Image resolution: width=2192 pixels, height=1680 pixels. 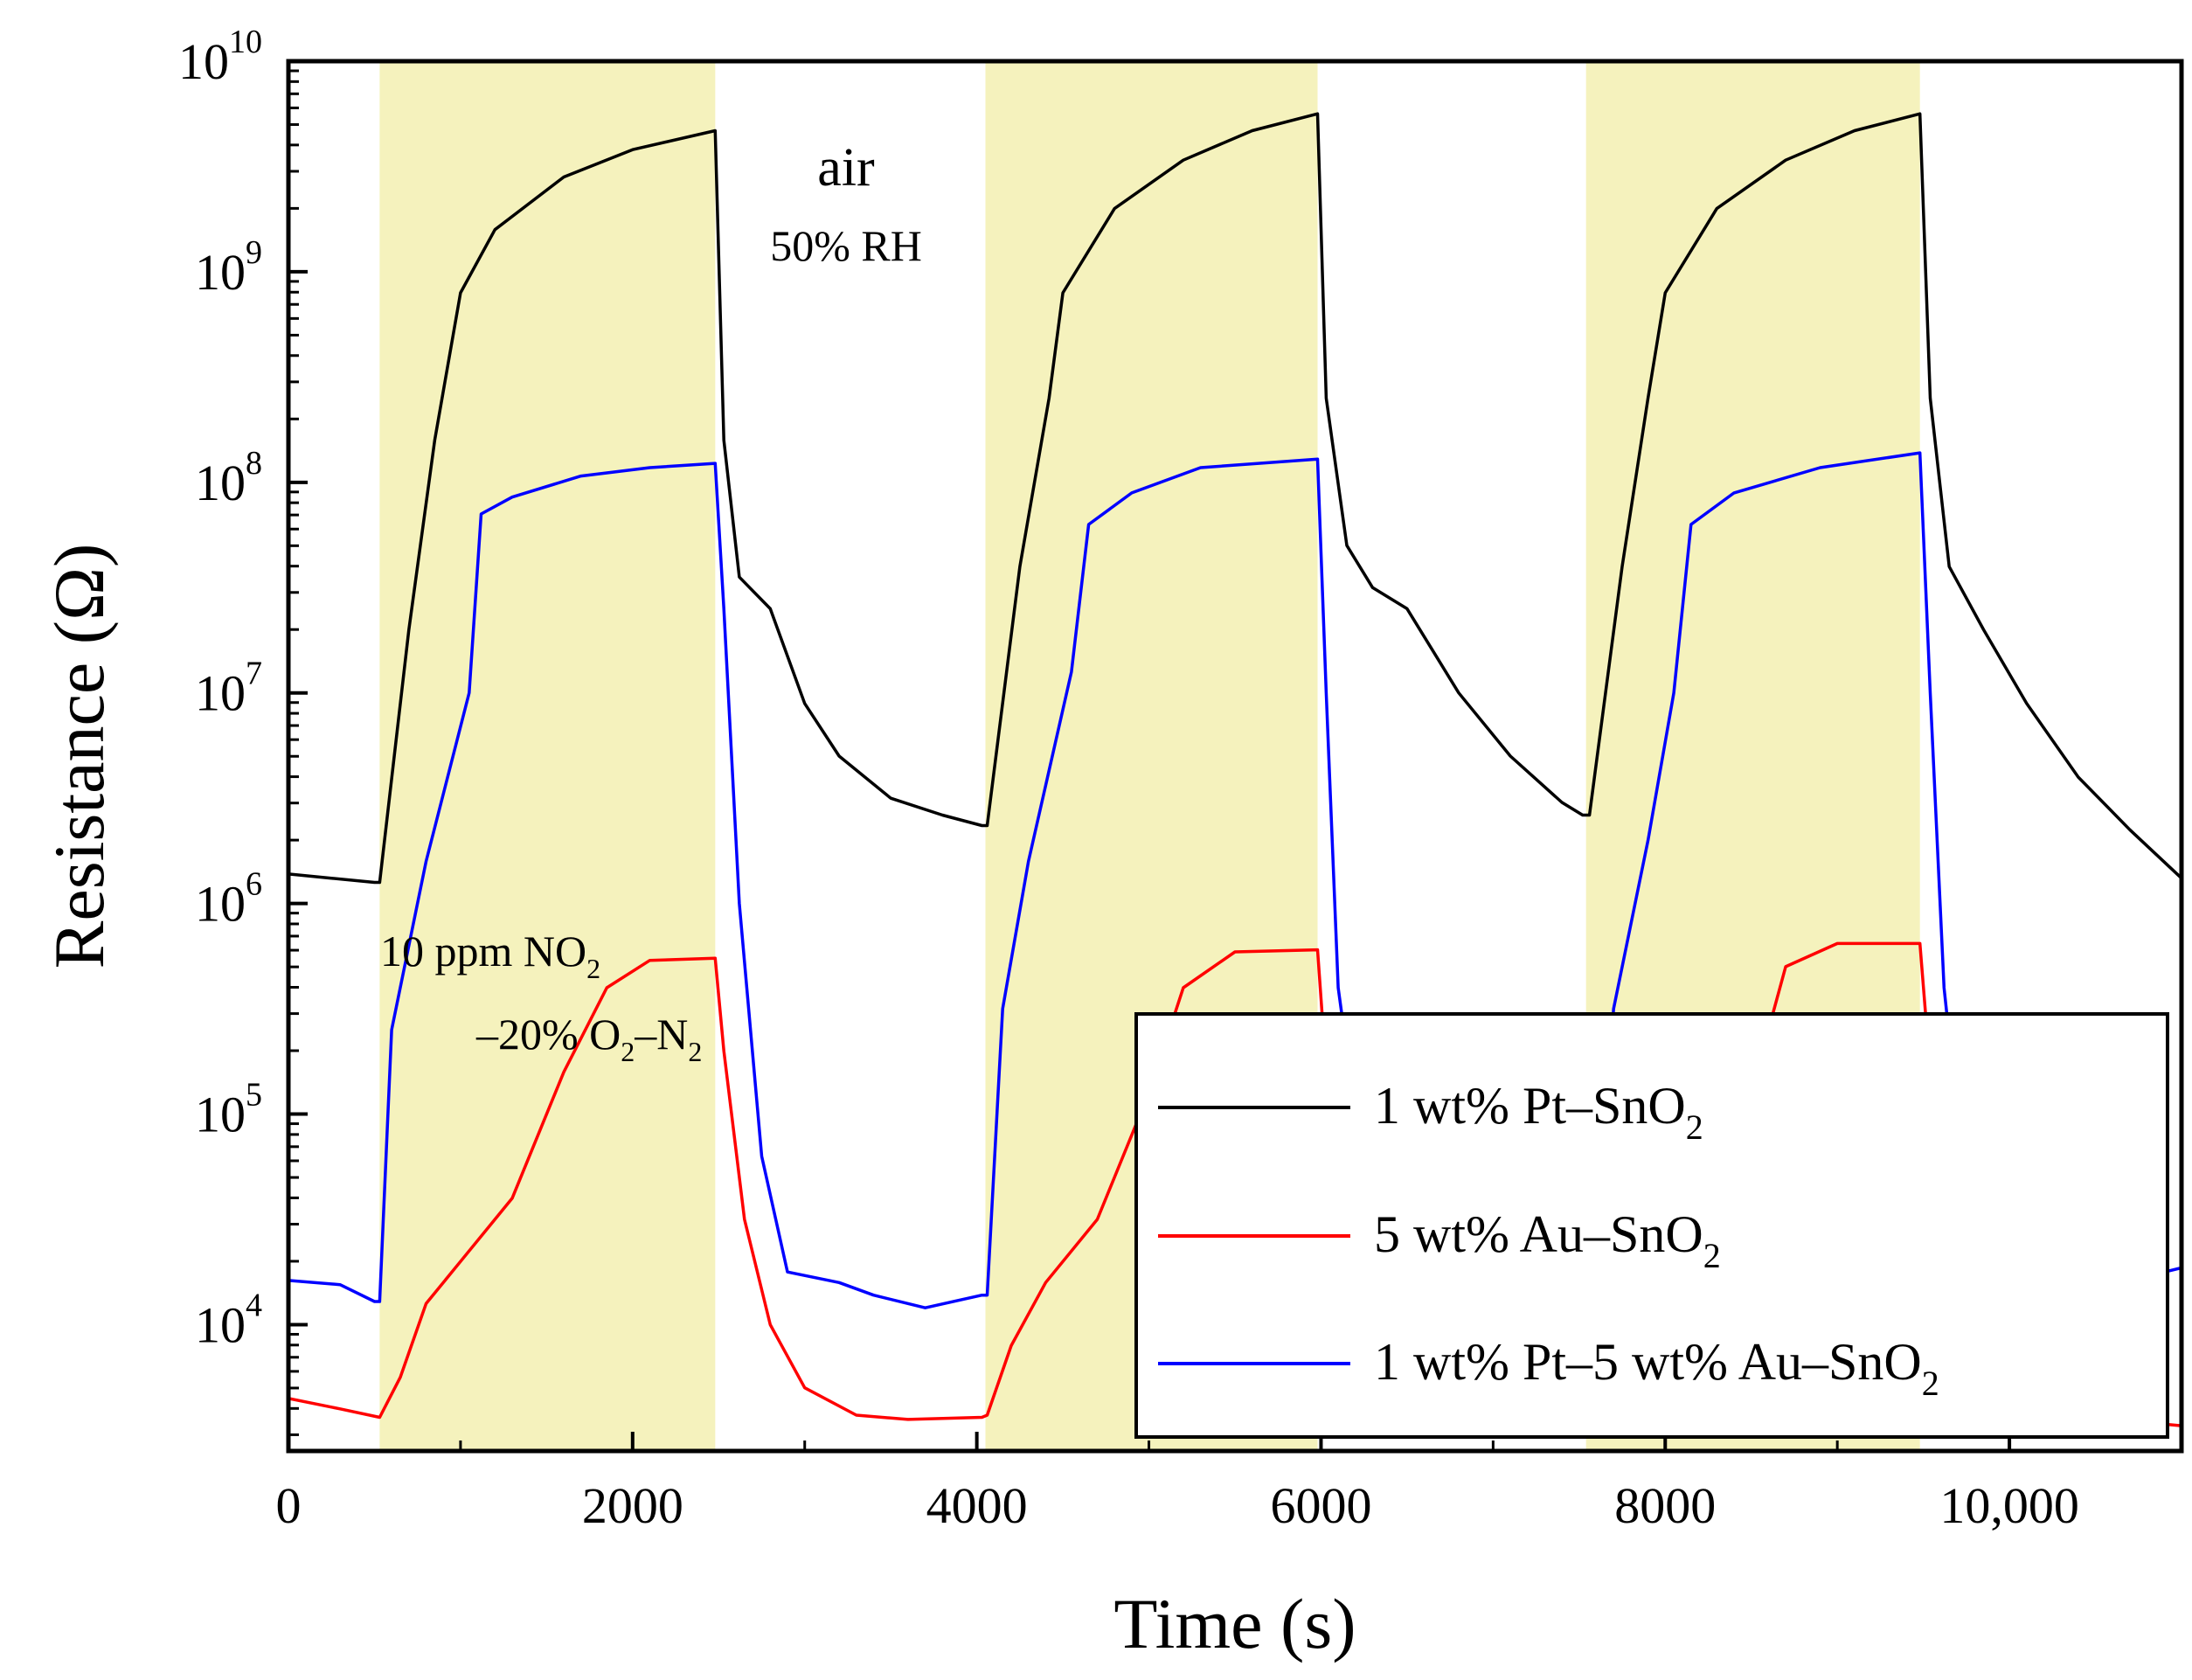 I want to click on annotation-gas-line2: –20% O2–N2, so click(x=588, y=1038).